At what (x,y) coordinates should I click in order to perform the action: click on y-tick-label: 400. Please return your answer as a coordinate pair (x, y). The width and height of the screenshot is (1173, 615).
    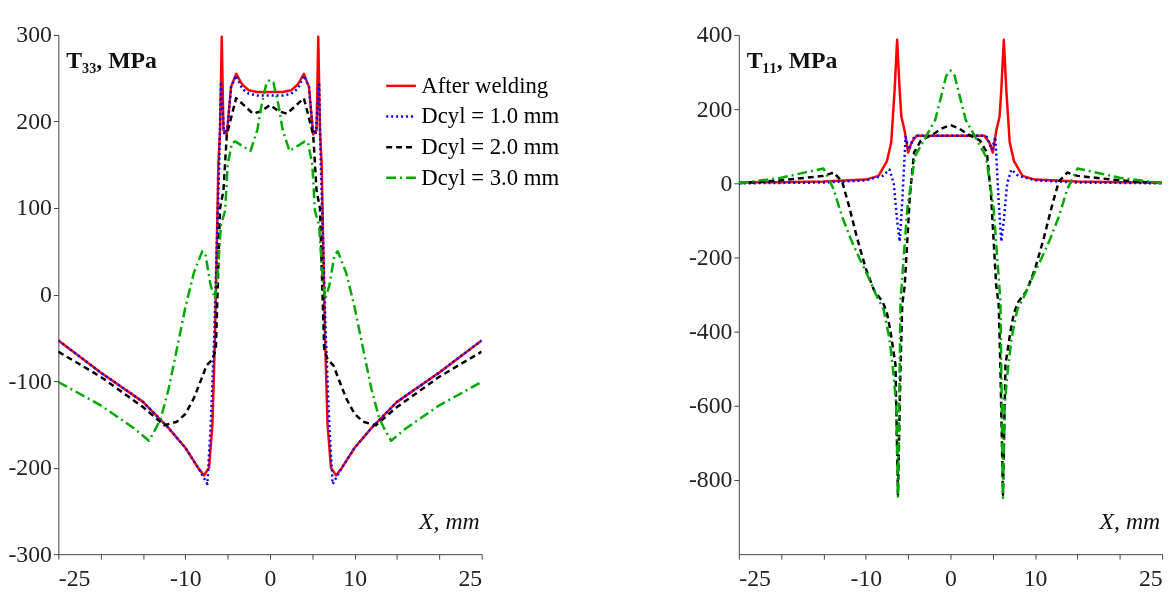
    Looking at the image, I should click on (714, 34).